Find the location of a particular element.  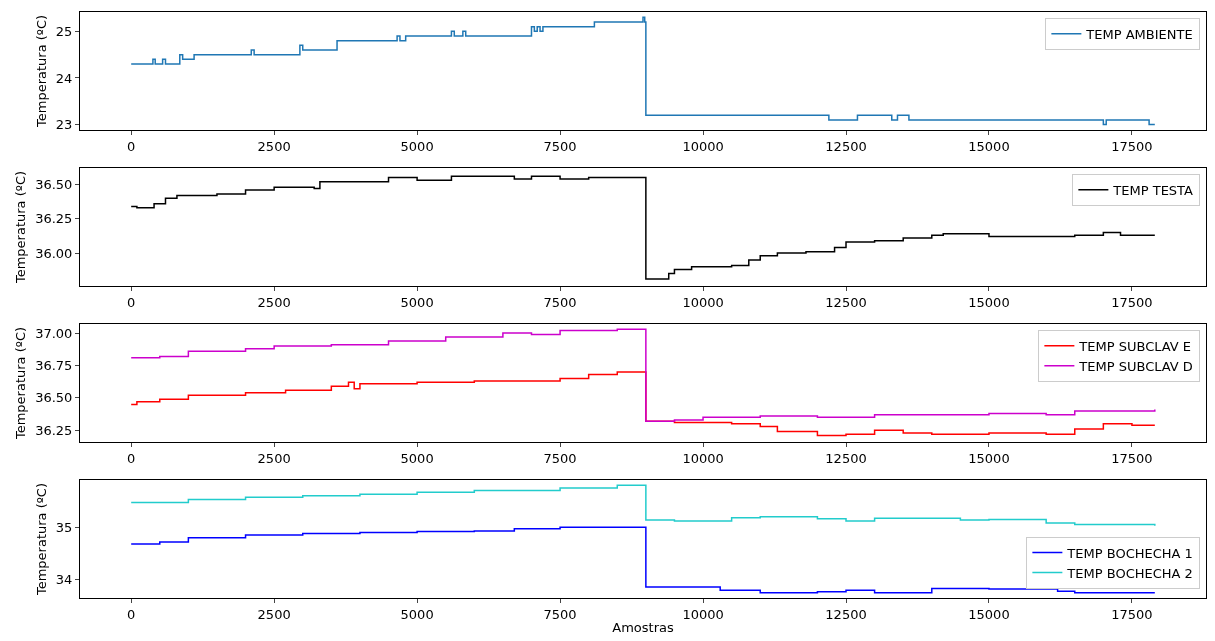

legend-label: TEMP AMBIENTE is located at coordinates (1139, 34).